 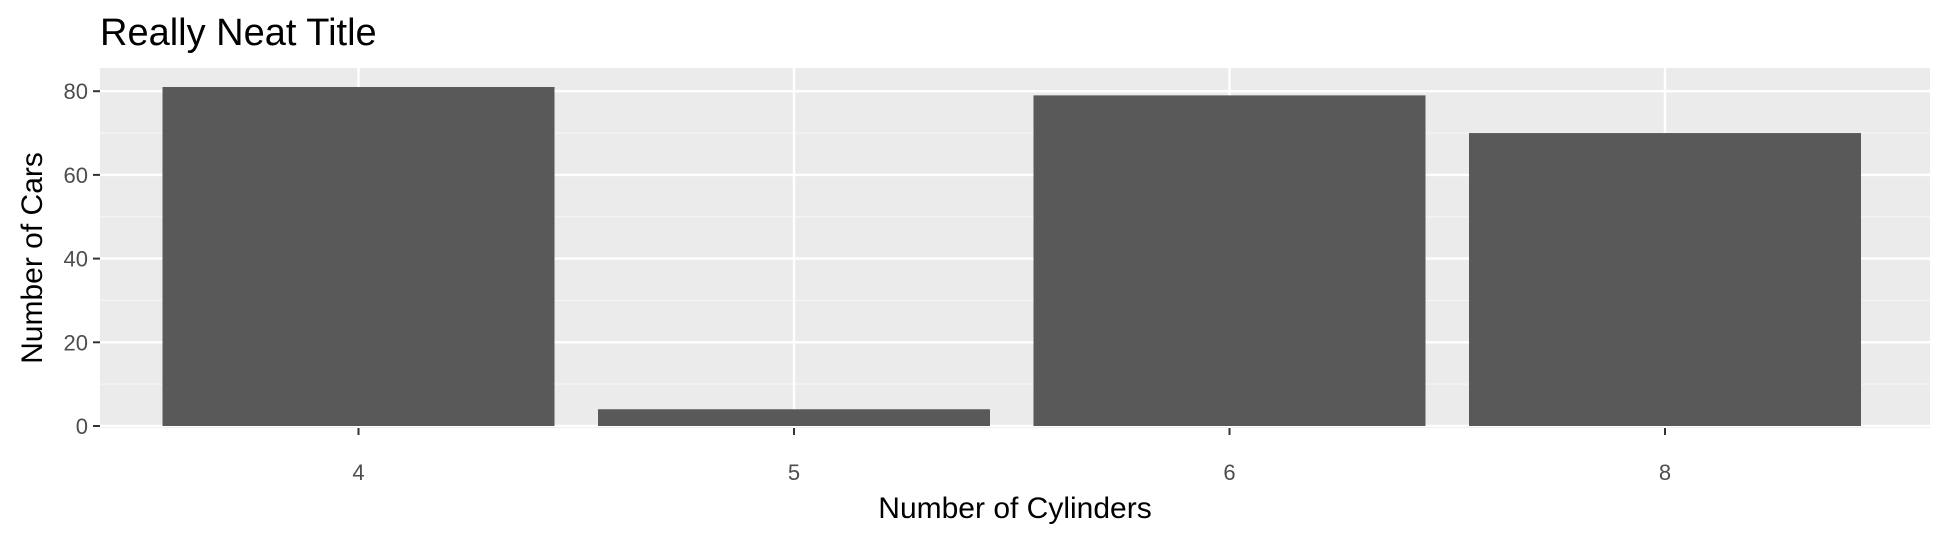 I want to click on y-tick-label: 80, so click(x=76, y=91).